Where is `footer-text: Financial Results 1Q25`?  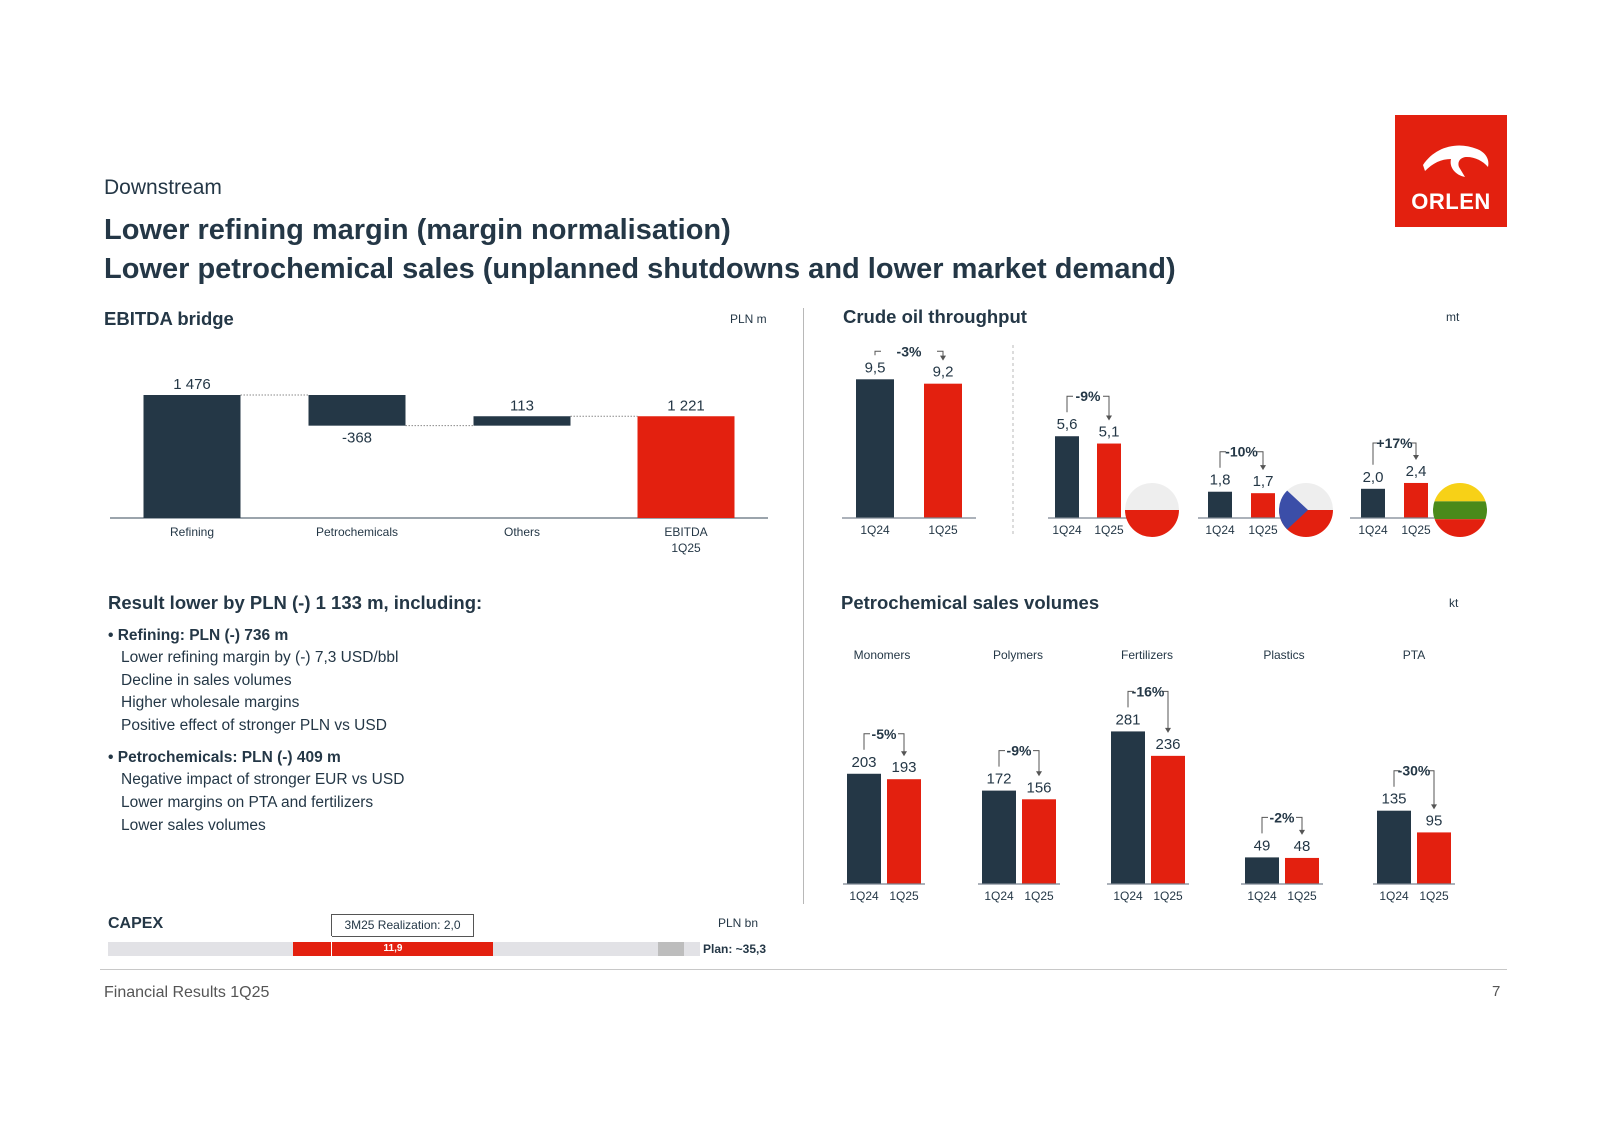 footer-text: Financial Results 1Q25 is located at coordinates (187, 992).